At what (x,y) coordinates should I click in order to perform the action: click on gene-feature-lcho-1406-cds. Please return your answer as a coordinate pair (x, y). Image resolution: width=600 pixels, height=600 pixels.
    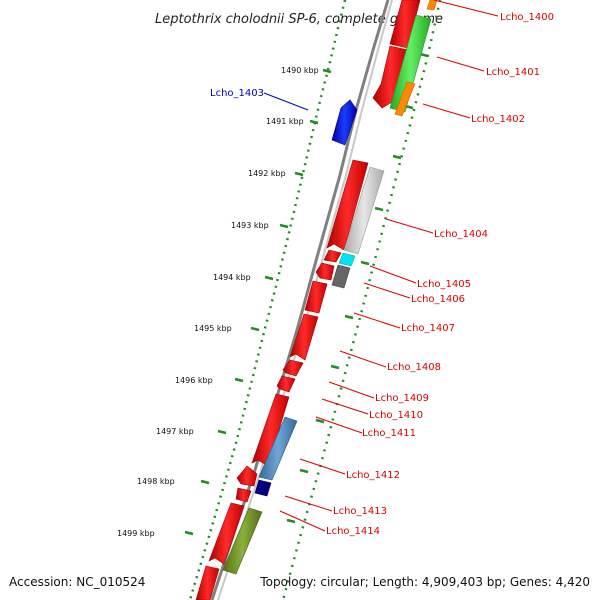
    Looking at the image, I should click on (325, 271).